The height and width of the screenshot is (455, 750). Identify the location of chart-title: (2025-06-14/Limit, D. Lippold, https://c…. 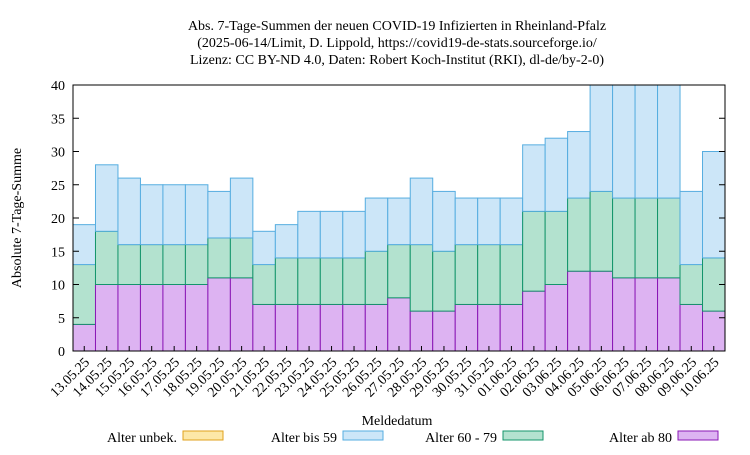
(397, 43).